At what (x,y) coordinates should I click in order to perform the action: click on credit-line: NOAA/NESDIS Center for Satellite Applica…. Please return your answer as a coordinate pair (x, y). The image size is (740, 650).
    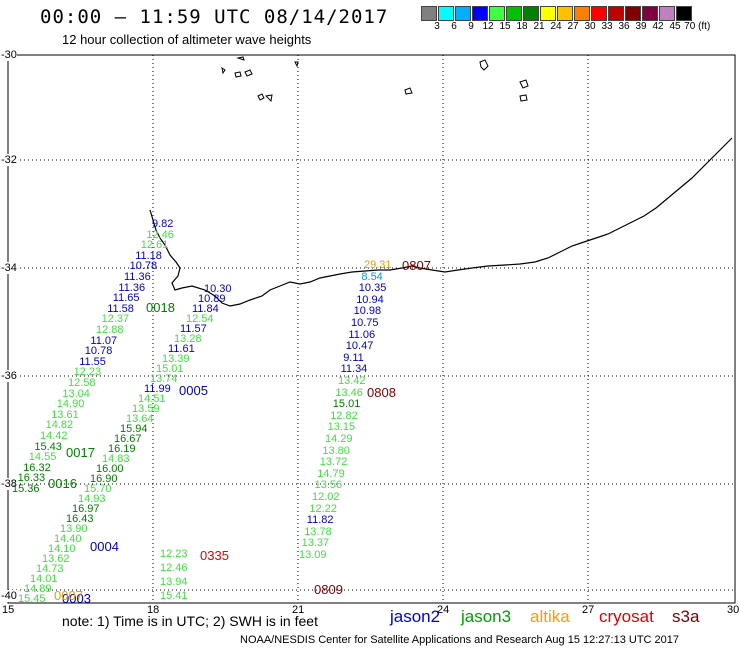
    Looking at the image, I should click on (460, 640).